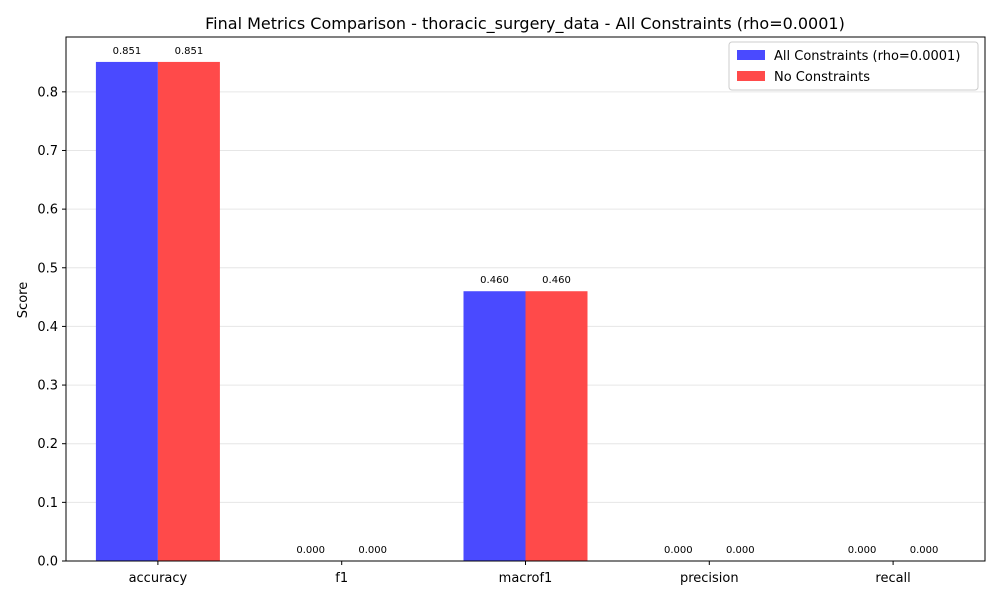 The height and width of the screenshot is (600, 1000). Describe the element at coordinates (23, 300) in the screenshot. I see `y-axis-label: Score` at that location.